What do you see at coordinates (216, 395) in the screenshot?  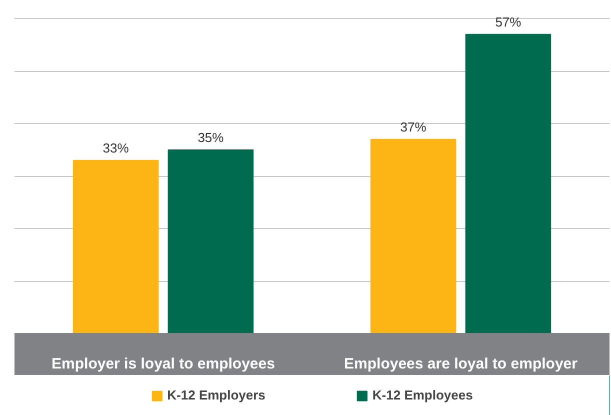 I see `legend-label: K-12 Employers` at bounding box center [216, 395].